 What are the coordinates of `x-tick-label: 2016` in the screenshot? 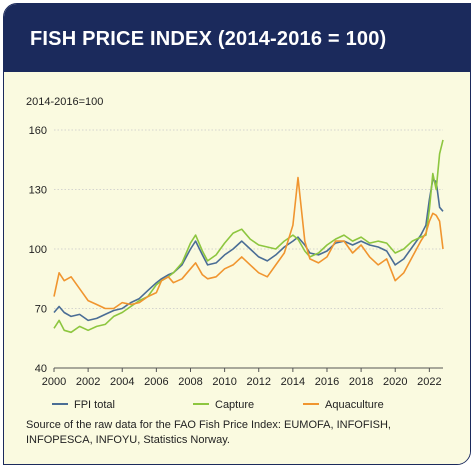 It's located at (327, 382).